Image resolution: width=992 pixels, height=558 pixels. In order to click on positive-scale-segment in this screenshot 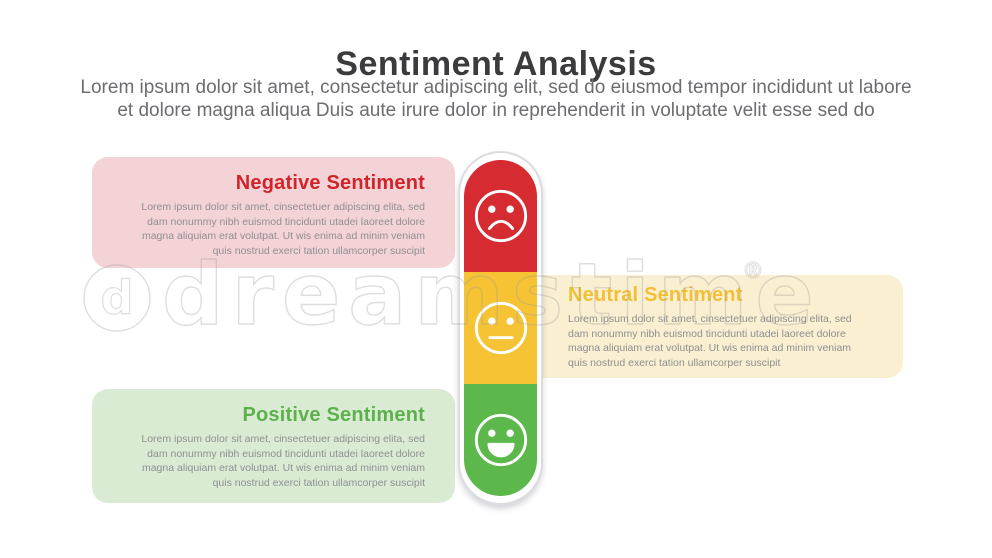, I will do `click(500, 440)`.